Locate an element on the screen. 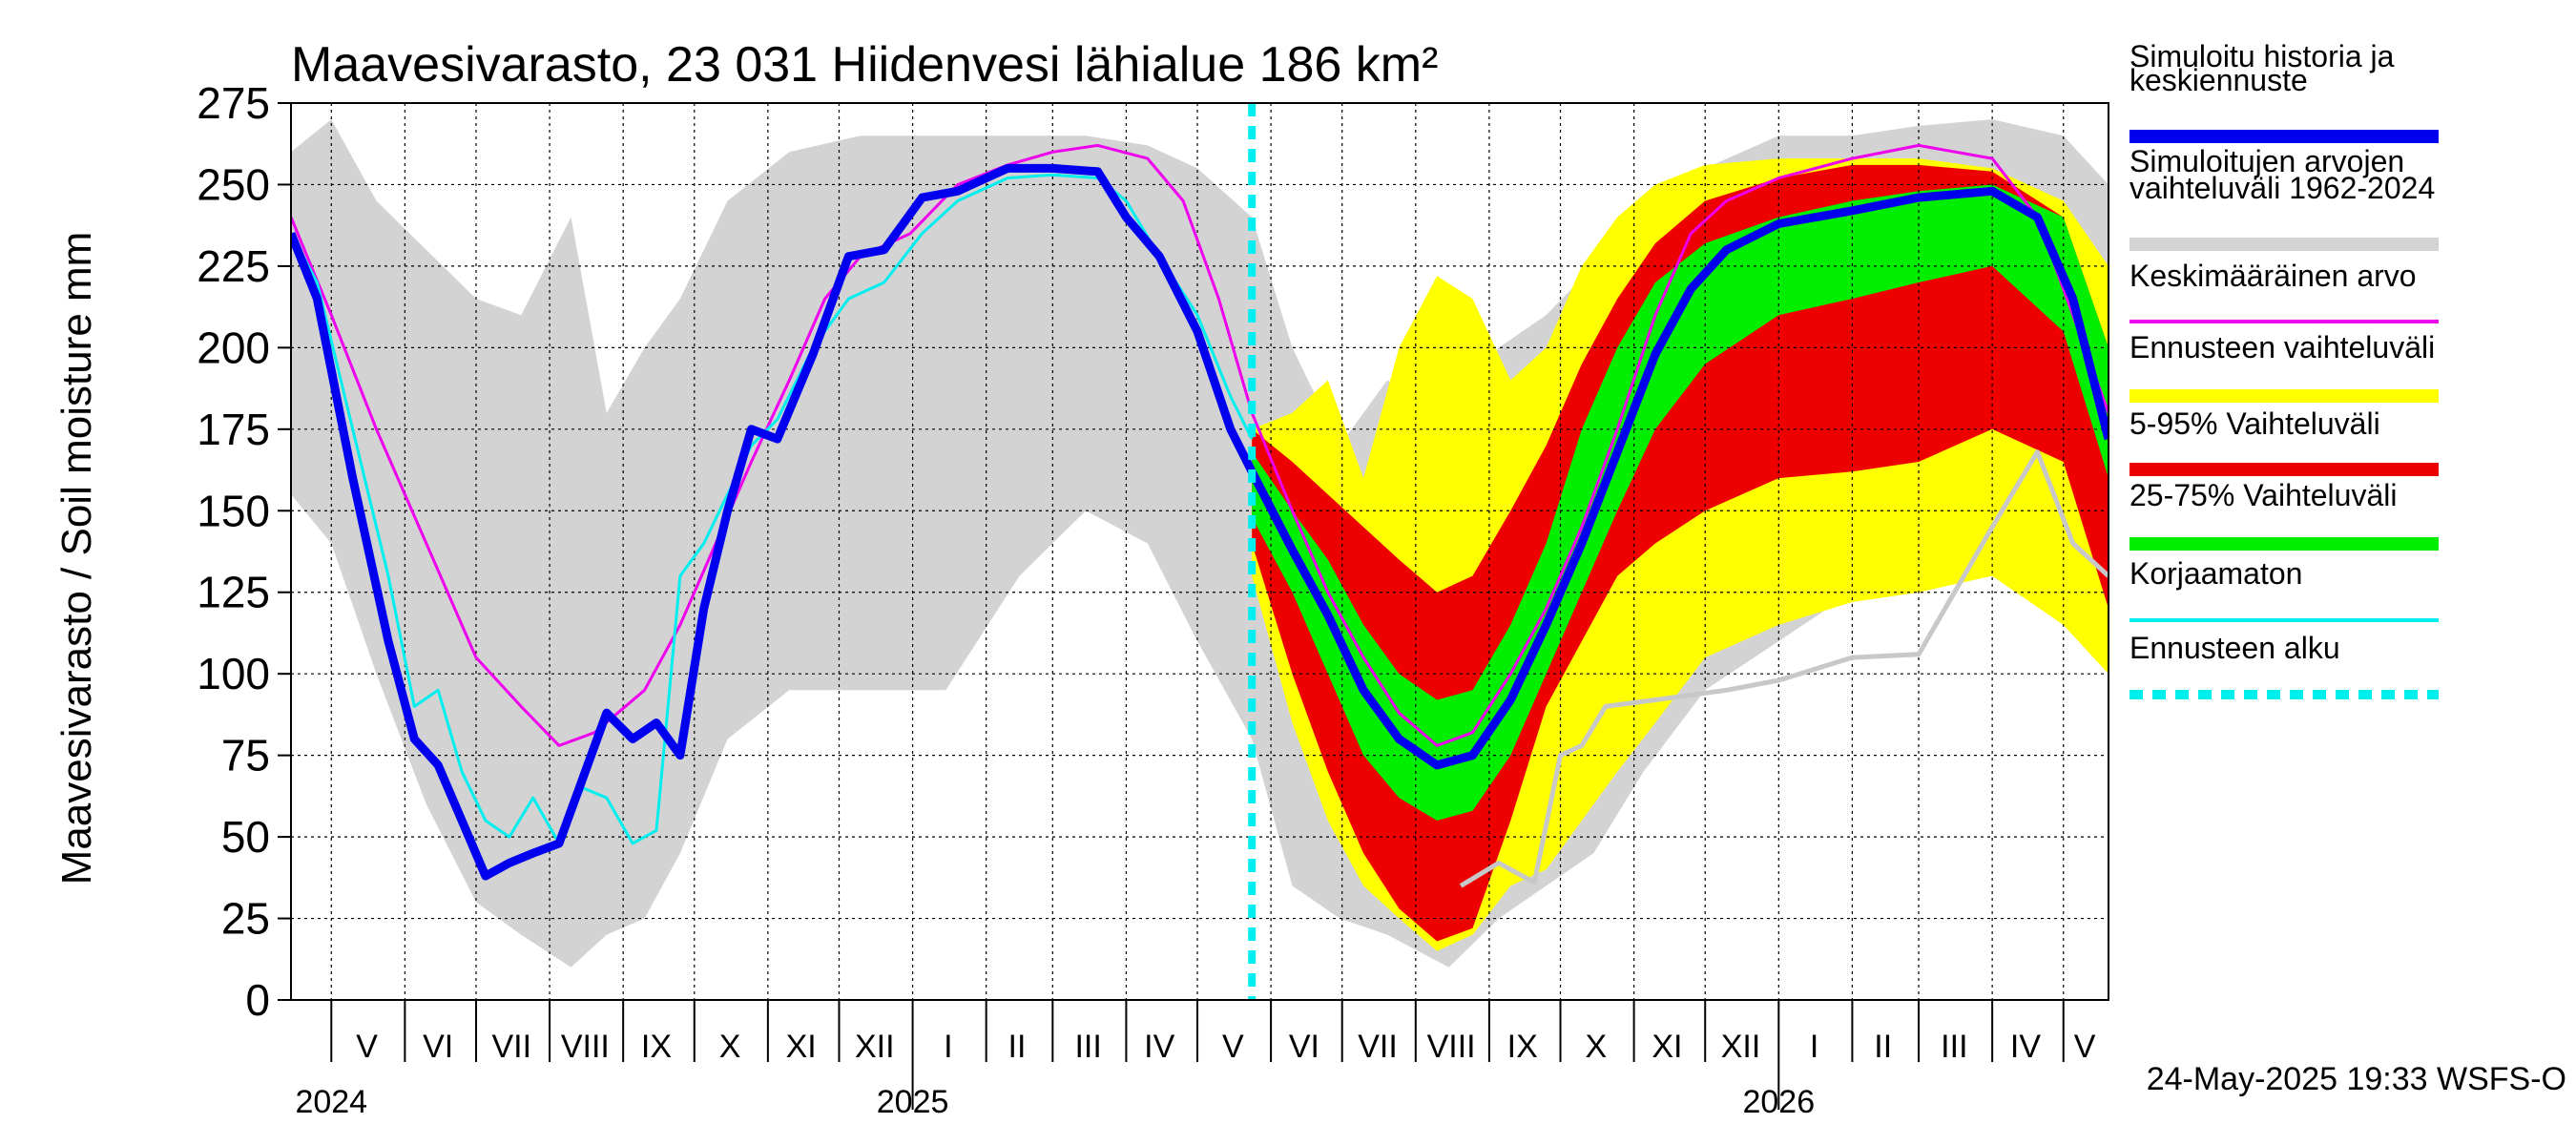 This screenshot has height=1145, width=2576. legend-label: Simuloitu historia ja is located at coordinates (2262, 56).